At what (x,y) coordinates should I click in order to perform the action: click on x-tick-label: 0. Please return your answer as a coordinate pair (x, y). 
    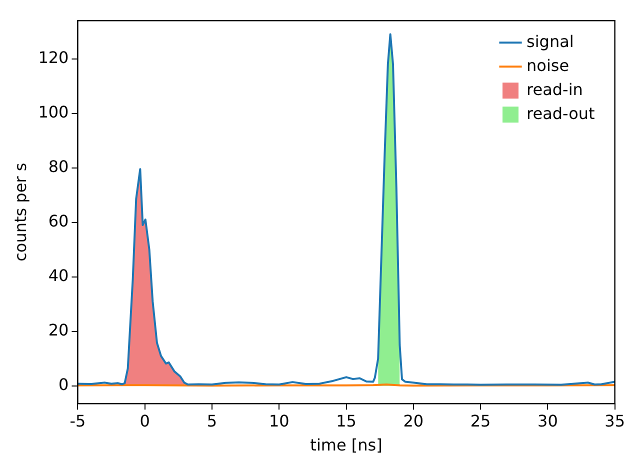
    Looking at the image, I should click on (145, 420).